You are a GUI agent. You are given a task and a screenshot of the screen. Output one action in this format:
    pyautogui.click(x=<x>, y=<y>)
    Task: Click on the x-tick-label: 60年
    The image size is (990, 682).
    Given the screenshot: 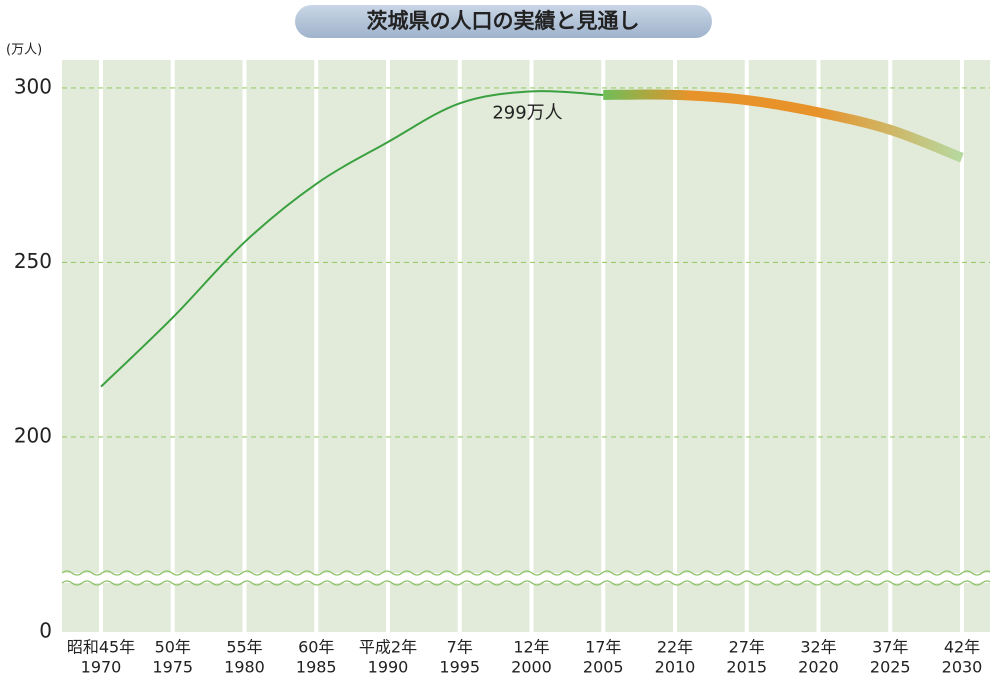 What is the action you would take?
    pyautogui.click(x=316, y=647)
    